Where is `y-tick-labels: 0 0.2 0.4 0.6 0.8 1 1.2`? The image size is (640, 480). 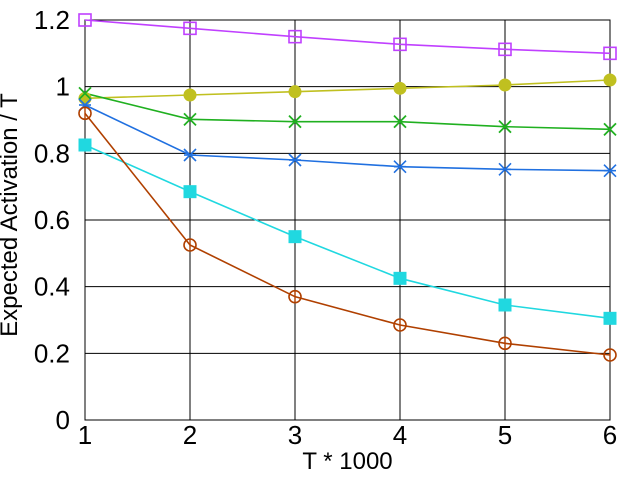
y-tick-labels: 0 0.2 0.4 0.6 0.8 1 1.2 is located at coordinates (52, 220).